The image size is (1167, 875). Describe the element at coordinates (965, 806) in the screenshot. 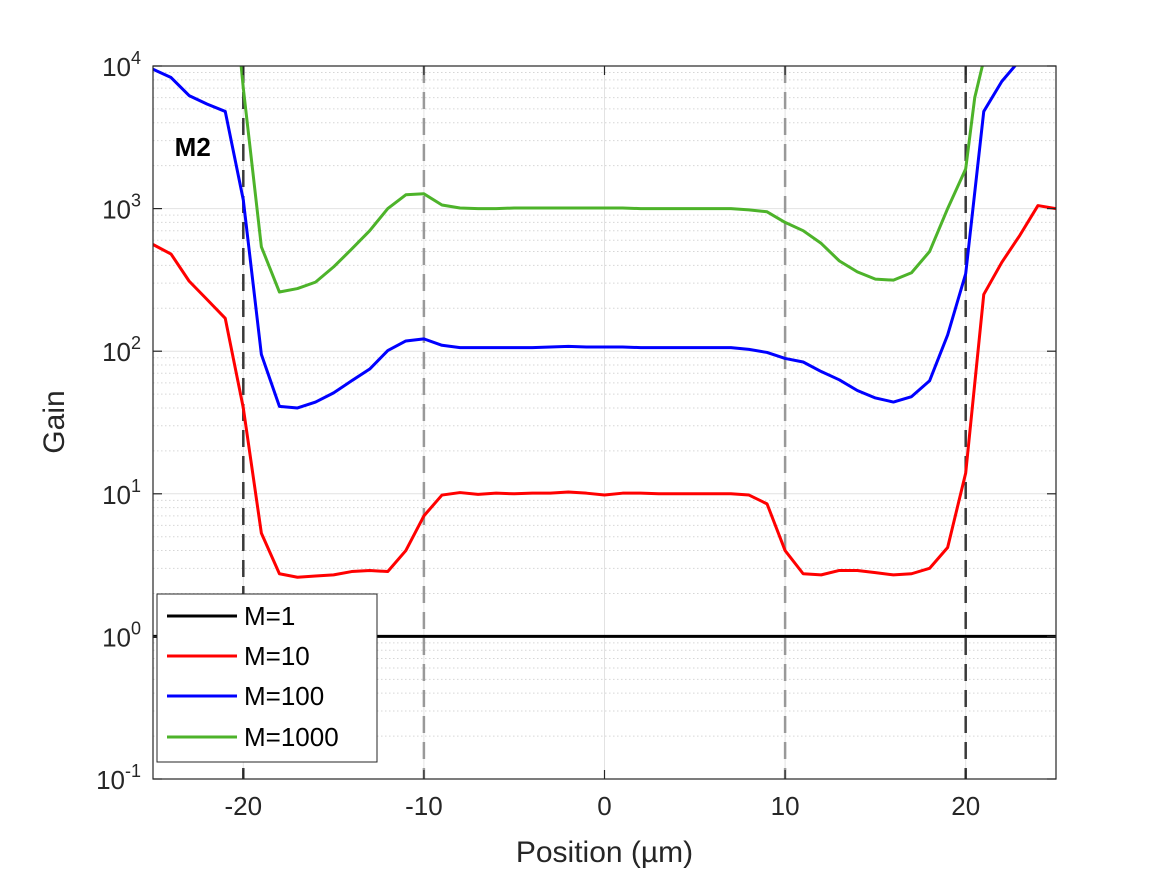

I see `x-tick-label: 20` at that location.